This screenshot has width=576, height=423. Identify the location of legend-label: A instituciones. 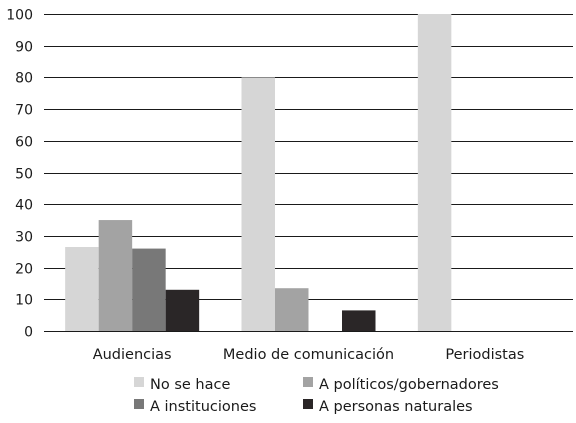
(203, 407).